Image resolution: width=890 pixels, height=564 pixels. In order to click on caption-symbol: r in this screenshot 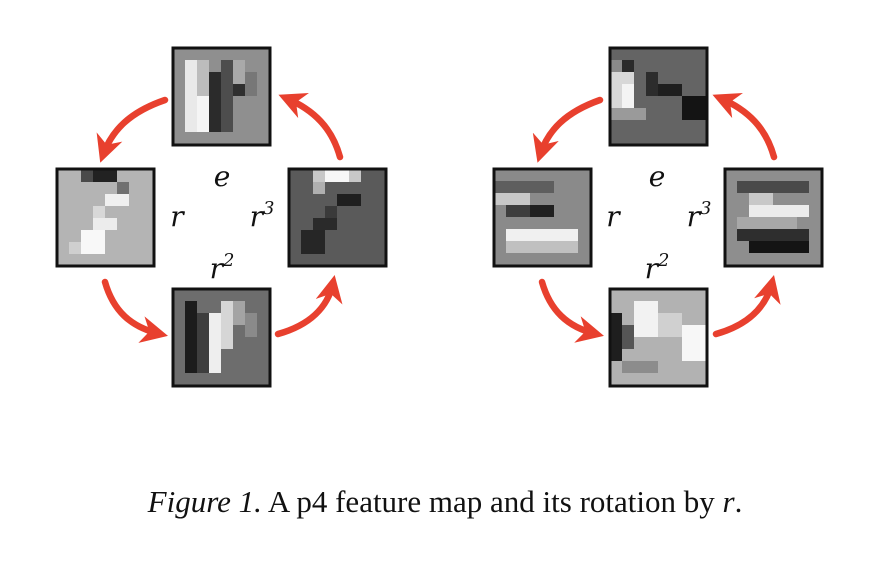, I will do `click(728, 501)`.